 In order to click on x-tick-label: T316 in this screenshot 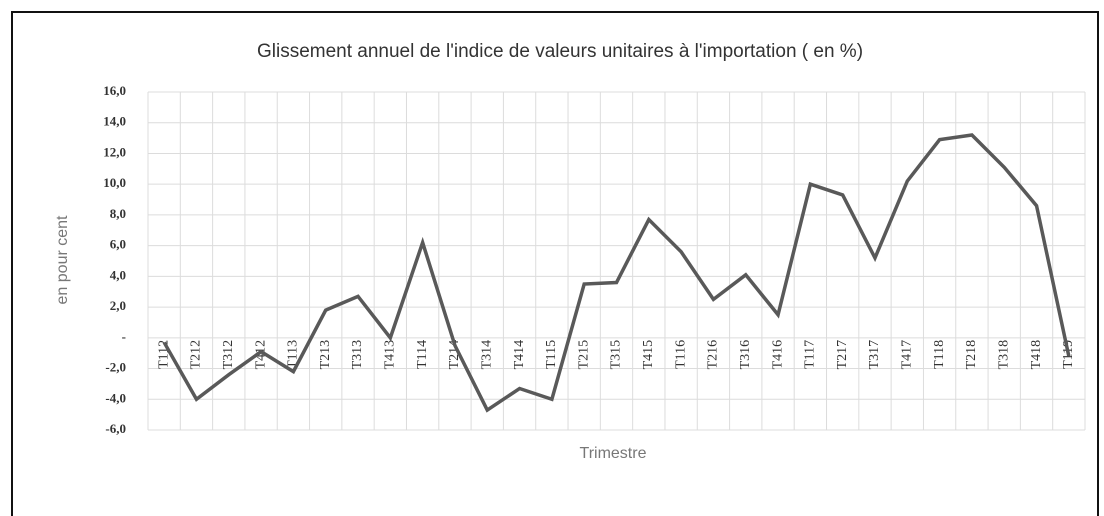, I will do `click(745, 355)`.